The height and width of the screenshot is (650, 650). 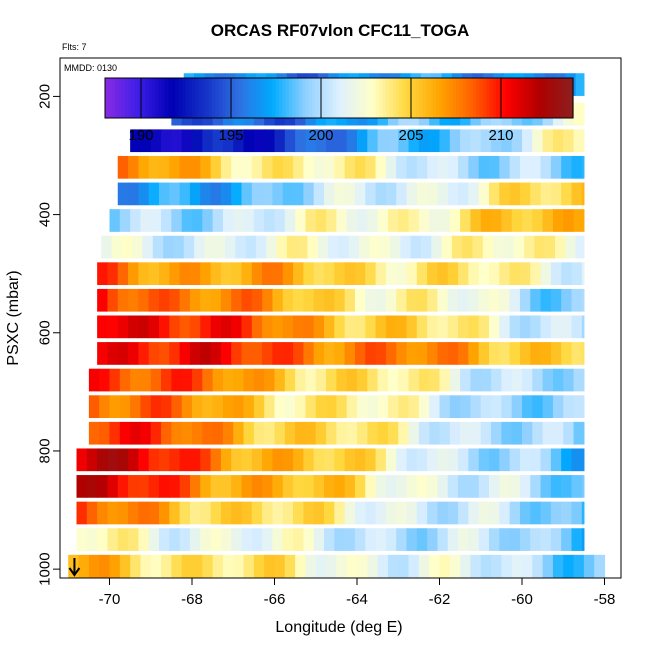 I want to click on y-tick-label: 800, so click(x=45, y=450).